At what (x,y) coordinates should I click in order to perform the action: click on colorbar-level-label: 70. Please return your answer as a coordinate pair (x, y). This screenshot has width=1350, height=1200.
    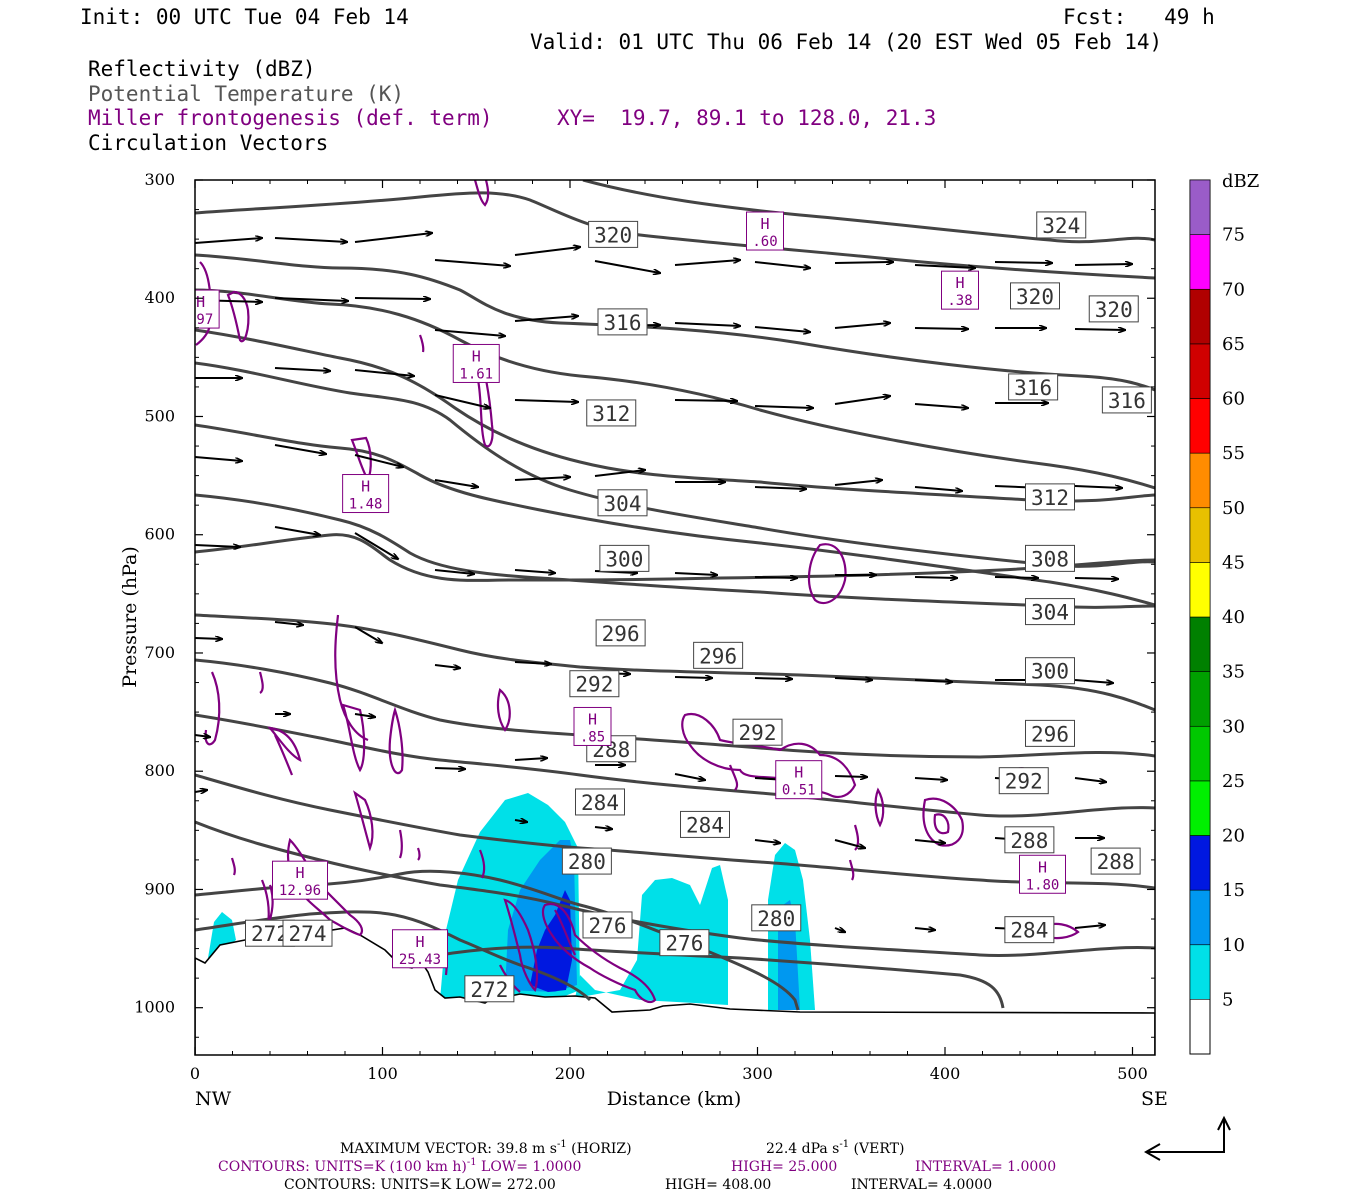
    Looking at the image, I should click on (1233, 289).